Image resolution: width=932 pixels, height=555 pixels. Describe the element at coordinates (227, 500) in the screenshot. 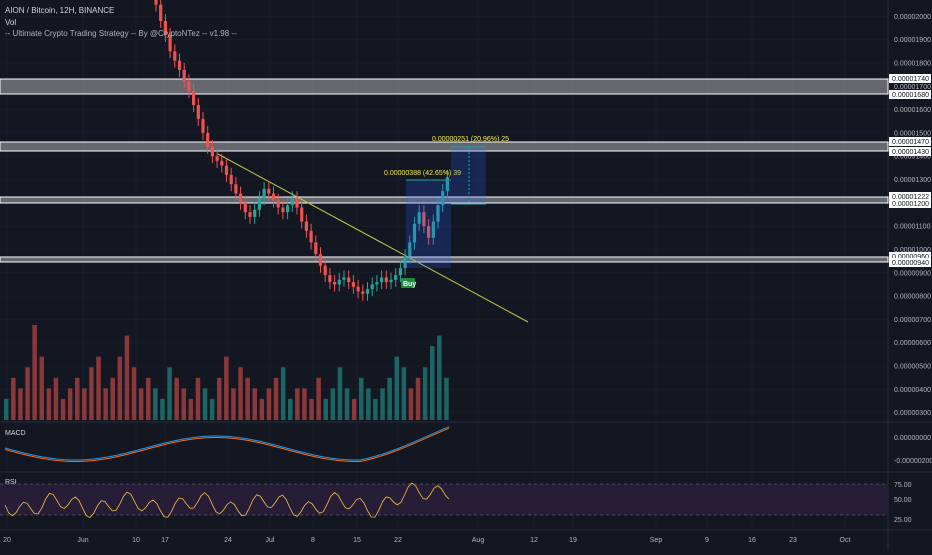

I see `rsi-line` at that location.